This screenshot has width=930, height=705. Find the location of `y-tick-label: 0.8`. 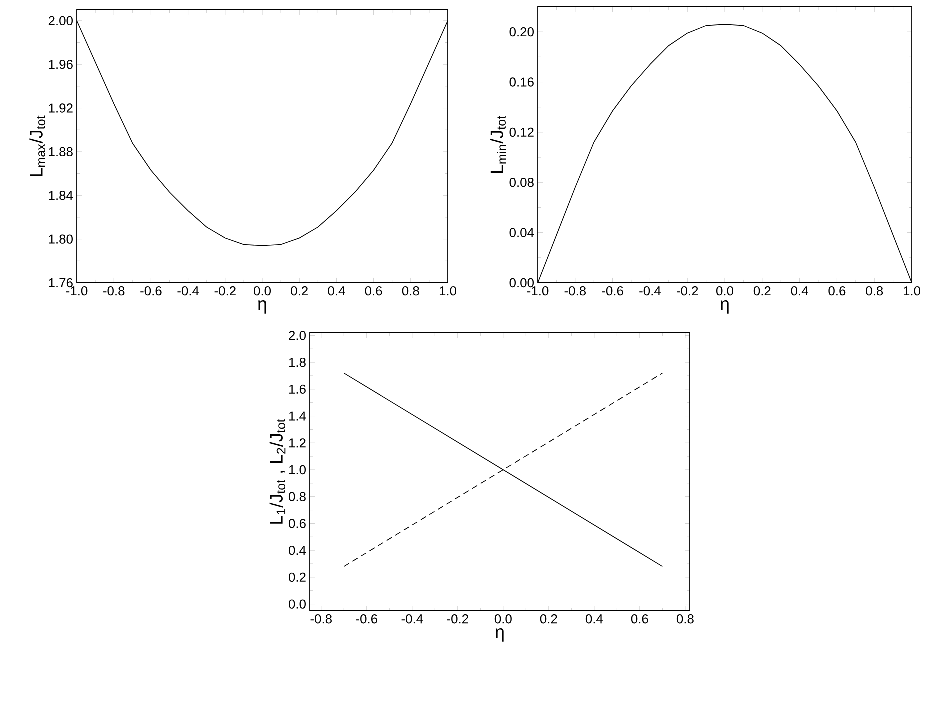

y-tick-label: 0.8 is located at coordinates (297, 497).